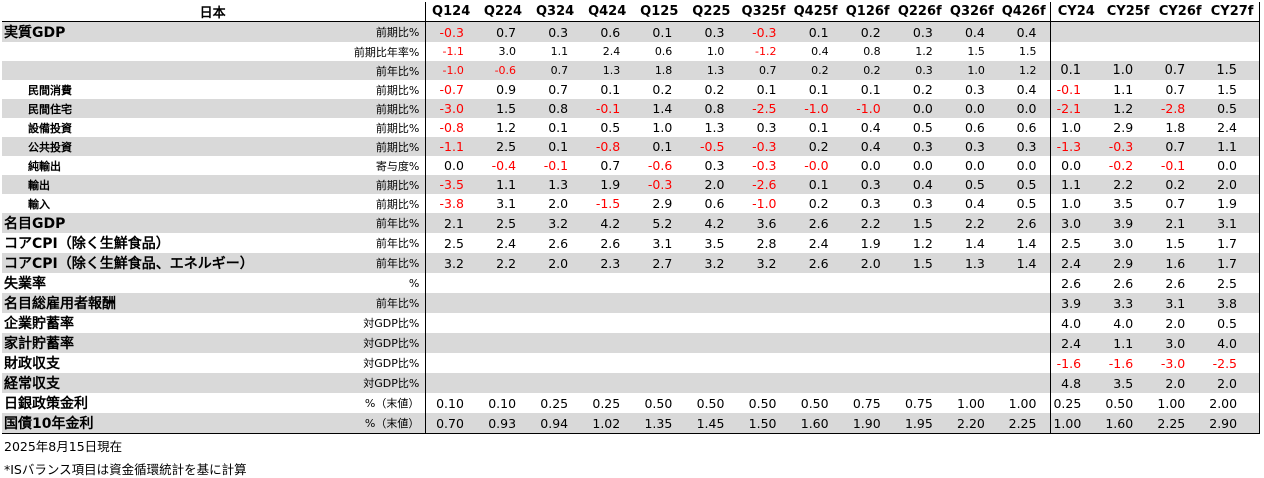 This screenshot has height=478, width=1264. I want to click on quarter-value-cell: 2.6, so click(1024, 223).